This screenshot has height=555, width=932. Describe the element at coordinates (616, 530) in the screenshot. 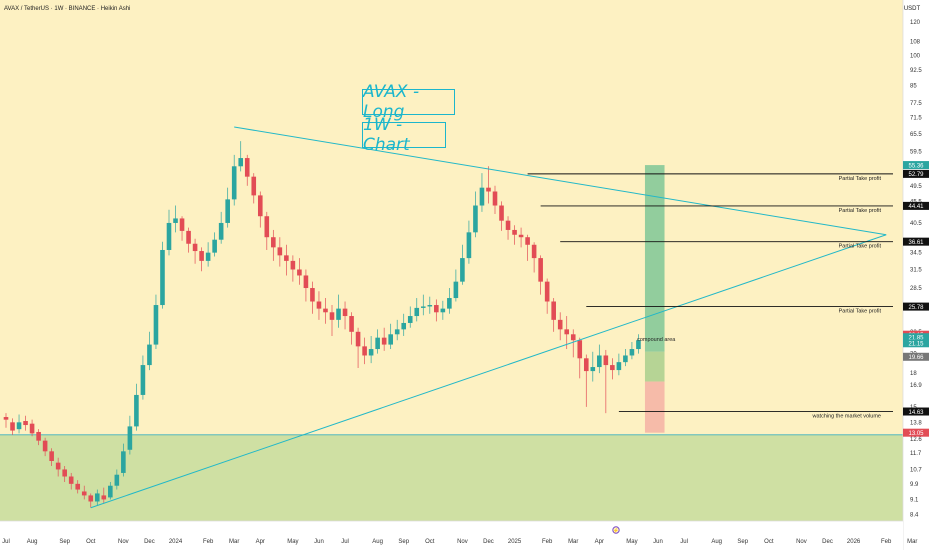

I see `event-marker-icon` at that location.